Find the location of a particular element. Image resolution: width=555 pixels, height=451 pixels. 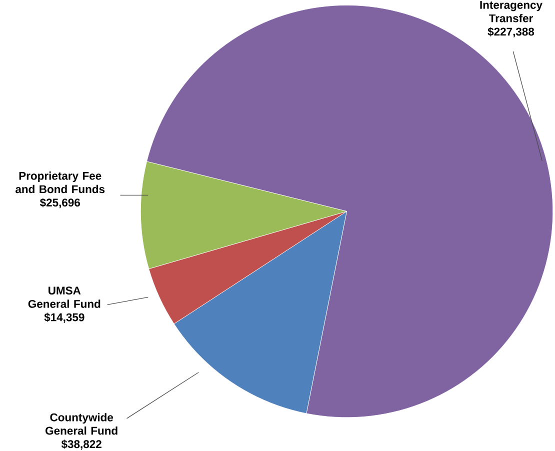

slice-label: Proprietary Fee and Bond Funds is located at coordinates (60, 183).